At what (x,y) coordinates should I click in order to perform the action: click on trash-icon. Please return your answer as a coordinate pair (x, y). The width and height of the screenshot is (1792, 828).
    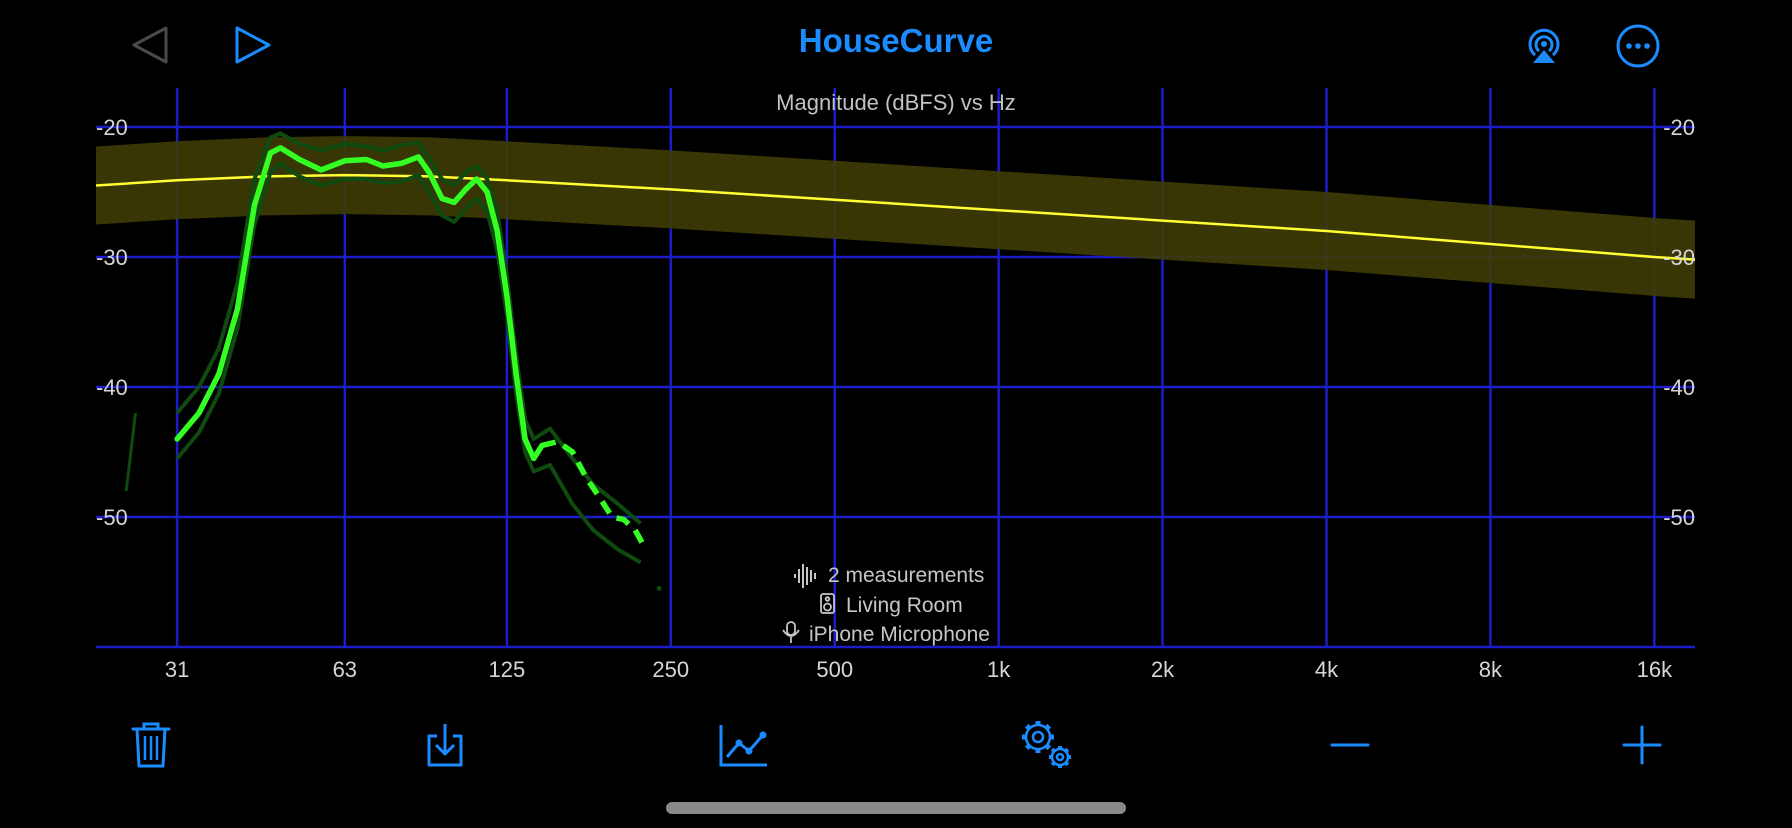
    Looking at the image, I should click on (151, 745).